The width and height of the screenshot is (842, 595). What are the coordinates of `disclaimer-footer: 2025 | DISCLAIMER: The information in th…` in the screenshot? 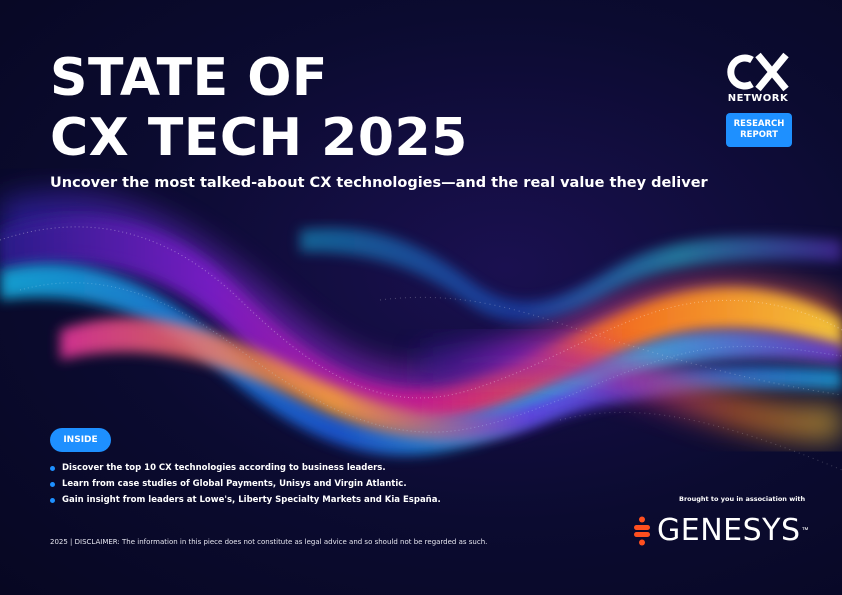 It's located at (269, 542).